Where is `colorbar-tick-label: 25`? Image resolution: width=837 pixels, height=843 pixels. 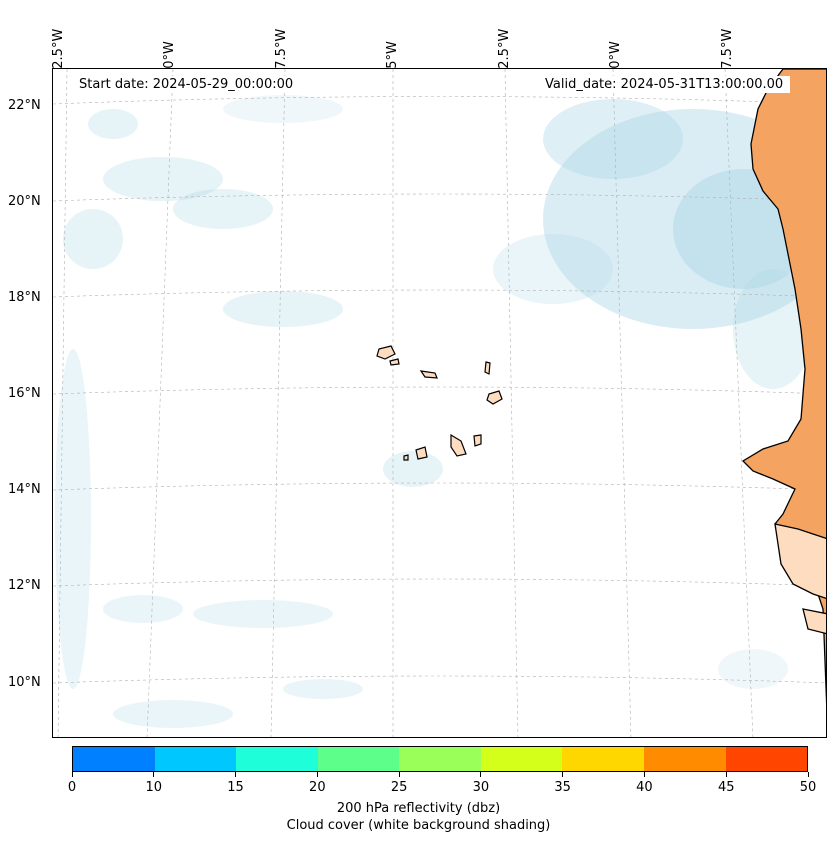
colorbar-tick-label: 25 is located at coordinates (399, 787).